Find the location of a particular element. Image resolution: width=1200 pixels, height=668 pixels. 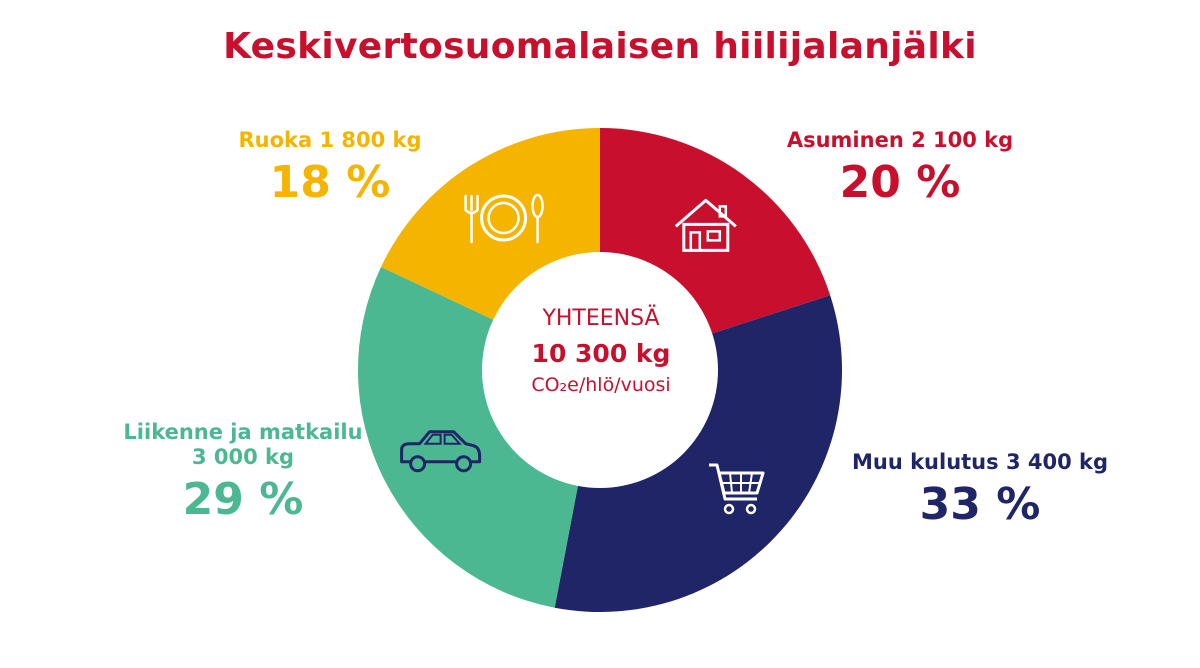

label-other-consumption: Muu kulutus 3 400 kg 33 % is located at coordinates (980, 491).